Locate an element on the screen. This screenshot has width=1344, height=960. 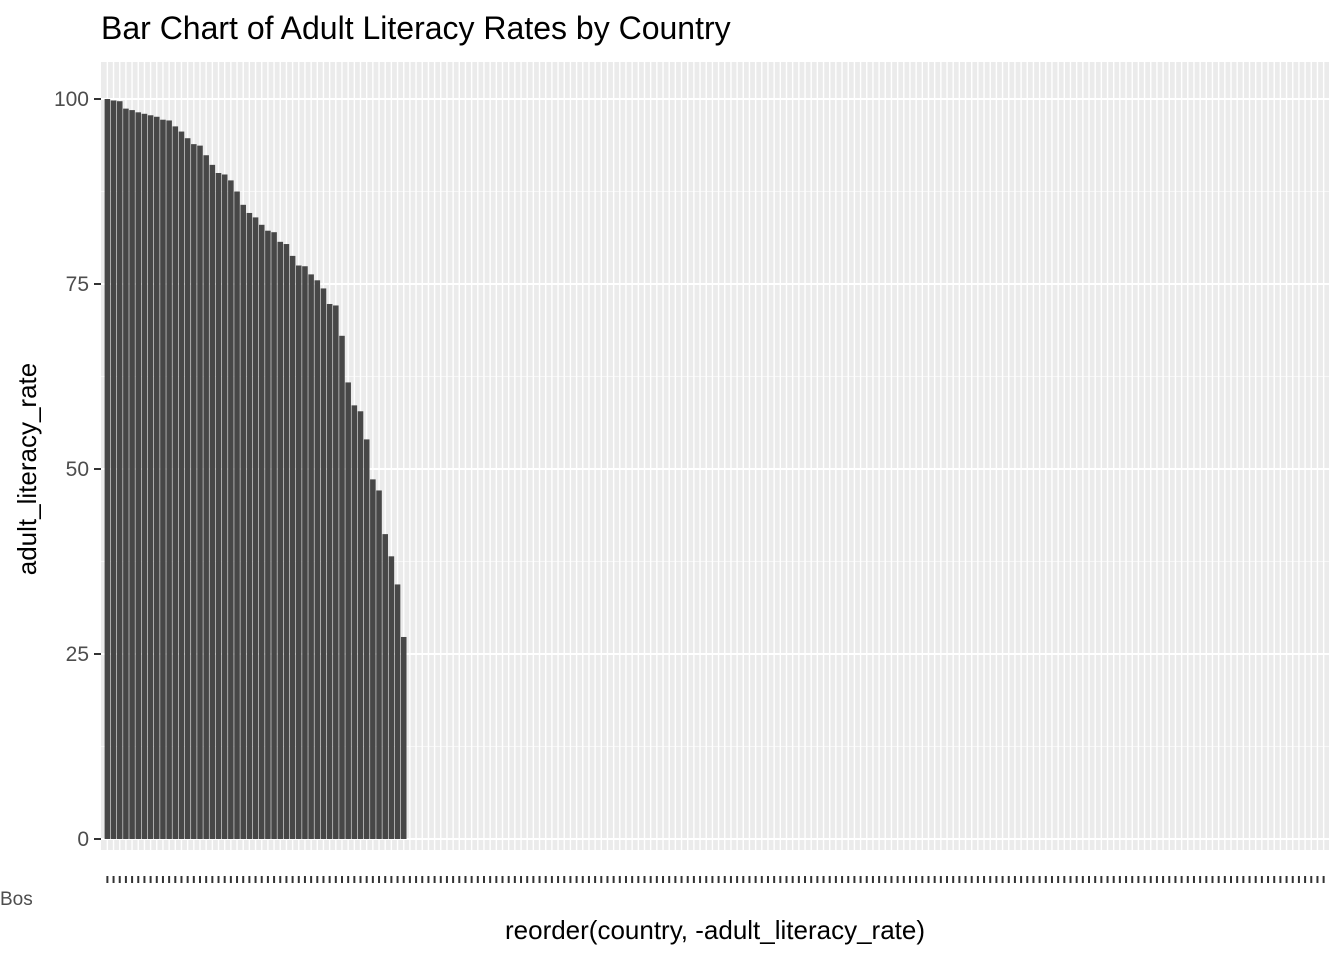
x-axis: Bos is located at coordinates (662, 893).